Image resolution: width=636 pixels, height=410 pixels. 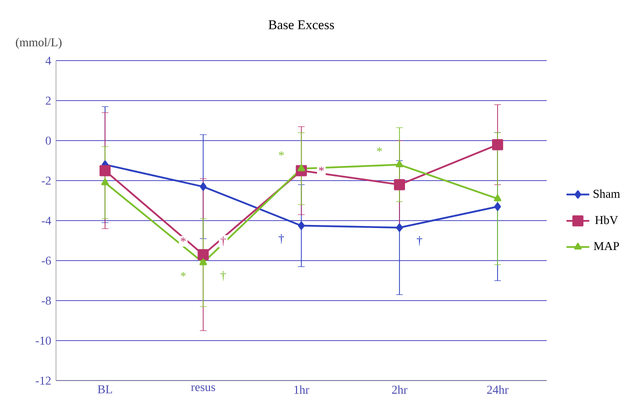 What do you see at coordinates (301, 25) in the screenshot?
I see `chart-title: Base Excess` at bounding box center [301, 25].